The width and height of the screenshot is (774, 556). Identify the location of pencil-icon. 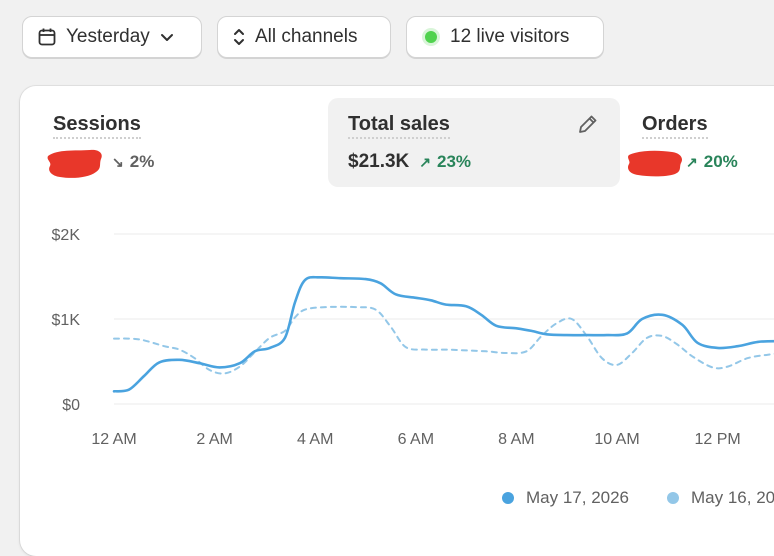
(588, 126).